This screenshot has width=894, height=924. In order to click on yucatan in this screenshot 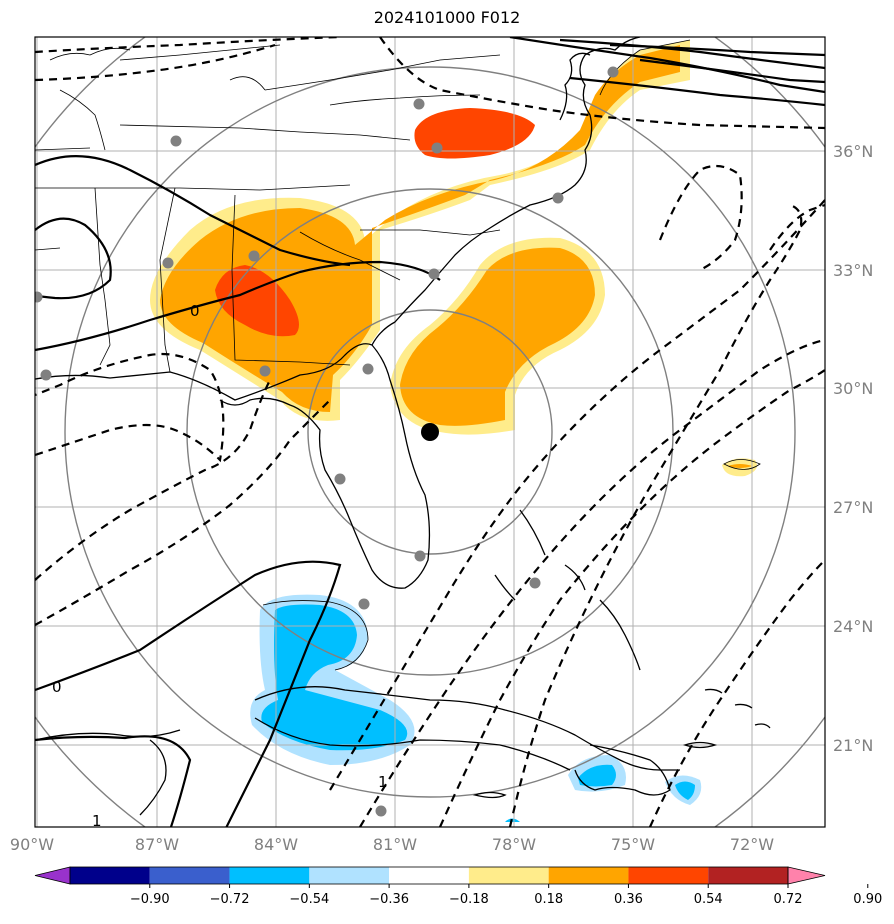, I will do `click(108, 735)`.